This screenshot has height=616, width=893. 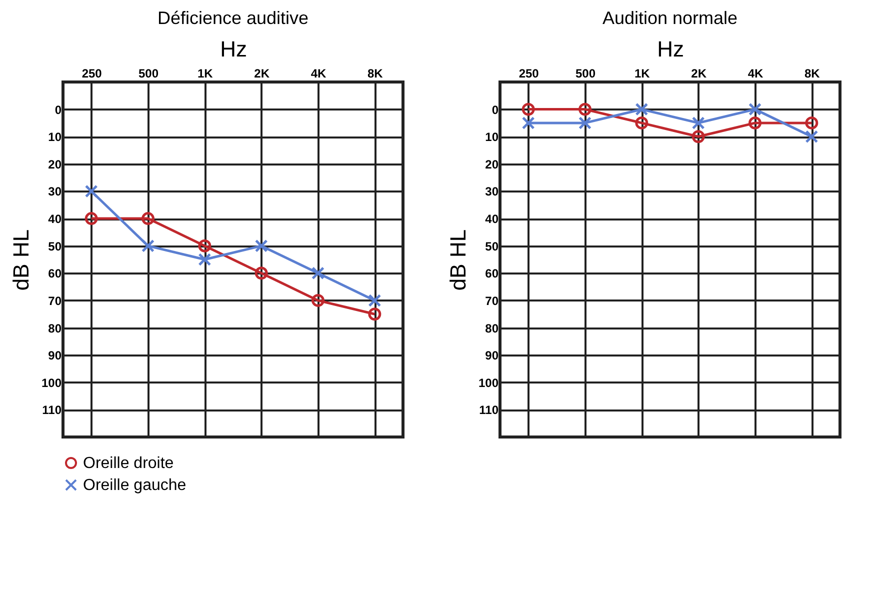 What do you see at coordinates (233, 18) in the screenshot?
I see `chart-title: Déficience auditive` at bounding box center [233, 18].